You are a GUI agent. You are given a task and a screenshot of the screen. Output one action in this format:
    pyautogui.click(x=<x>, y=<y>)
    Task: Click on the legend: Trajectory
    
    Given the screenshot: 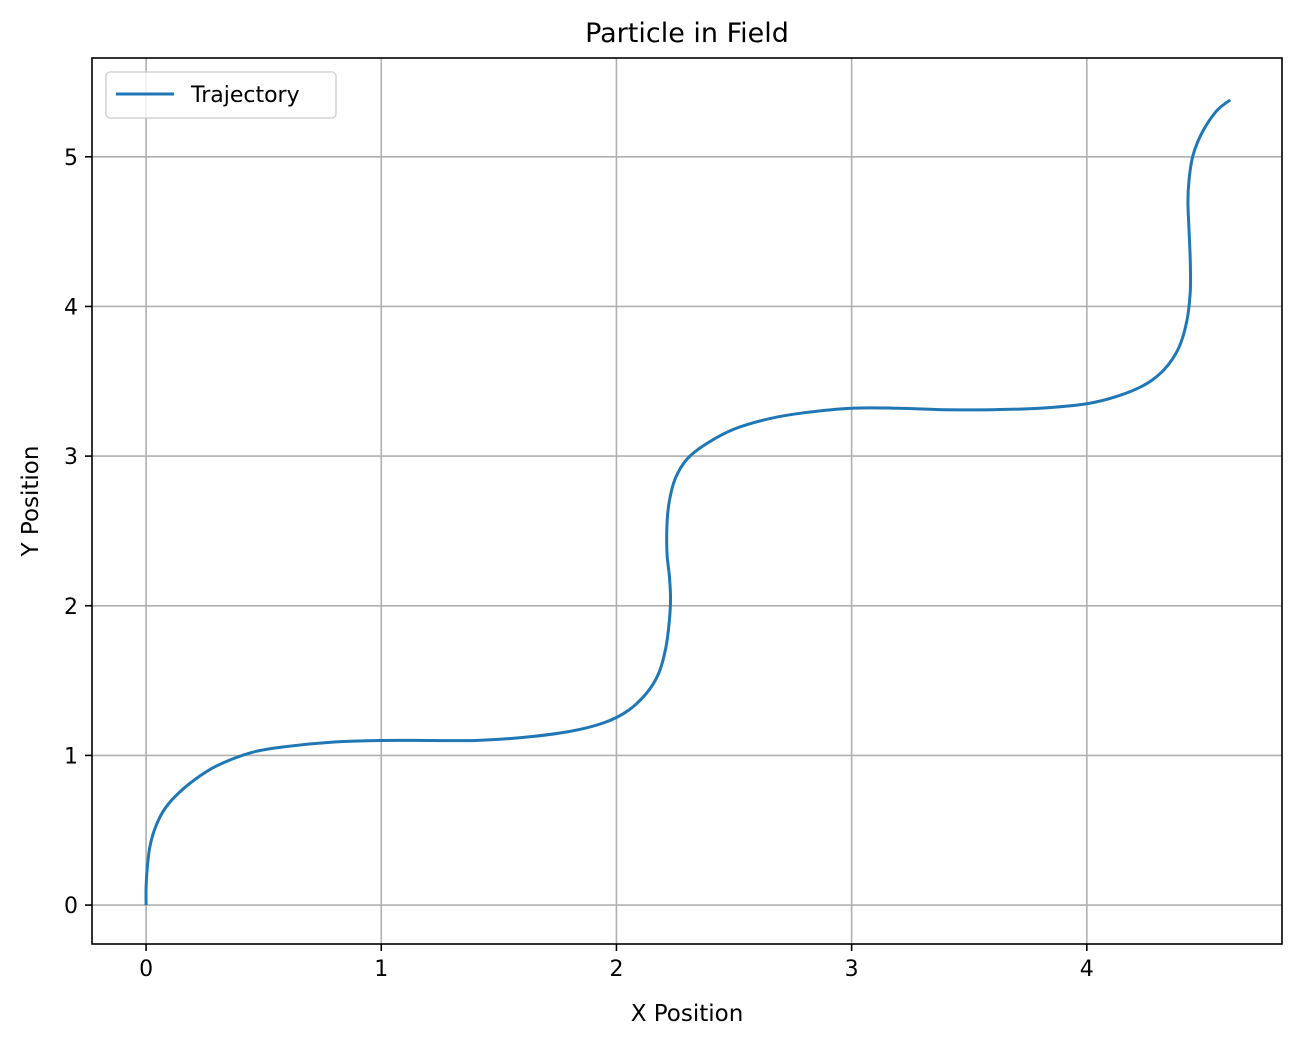 What is the action you would take?
    pyautogui.click(x=221, y=95)
    